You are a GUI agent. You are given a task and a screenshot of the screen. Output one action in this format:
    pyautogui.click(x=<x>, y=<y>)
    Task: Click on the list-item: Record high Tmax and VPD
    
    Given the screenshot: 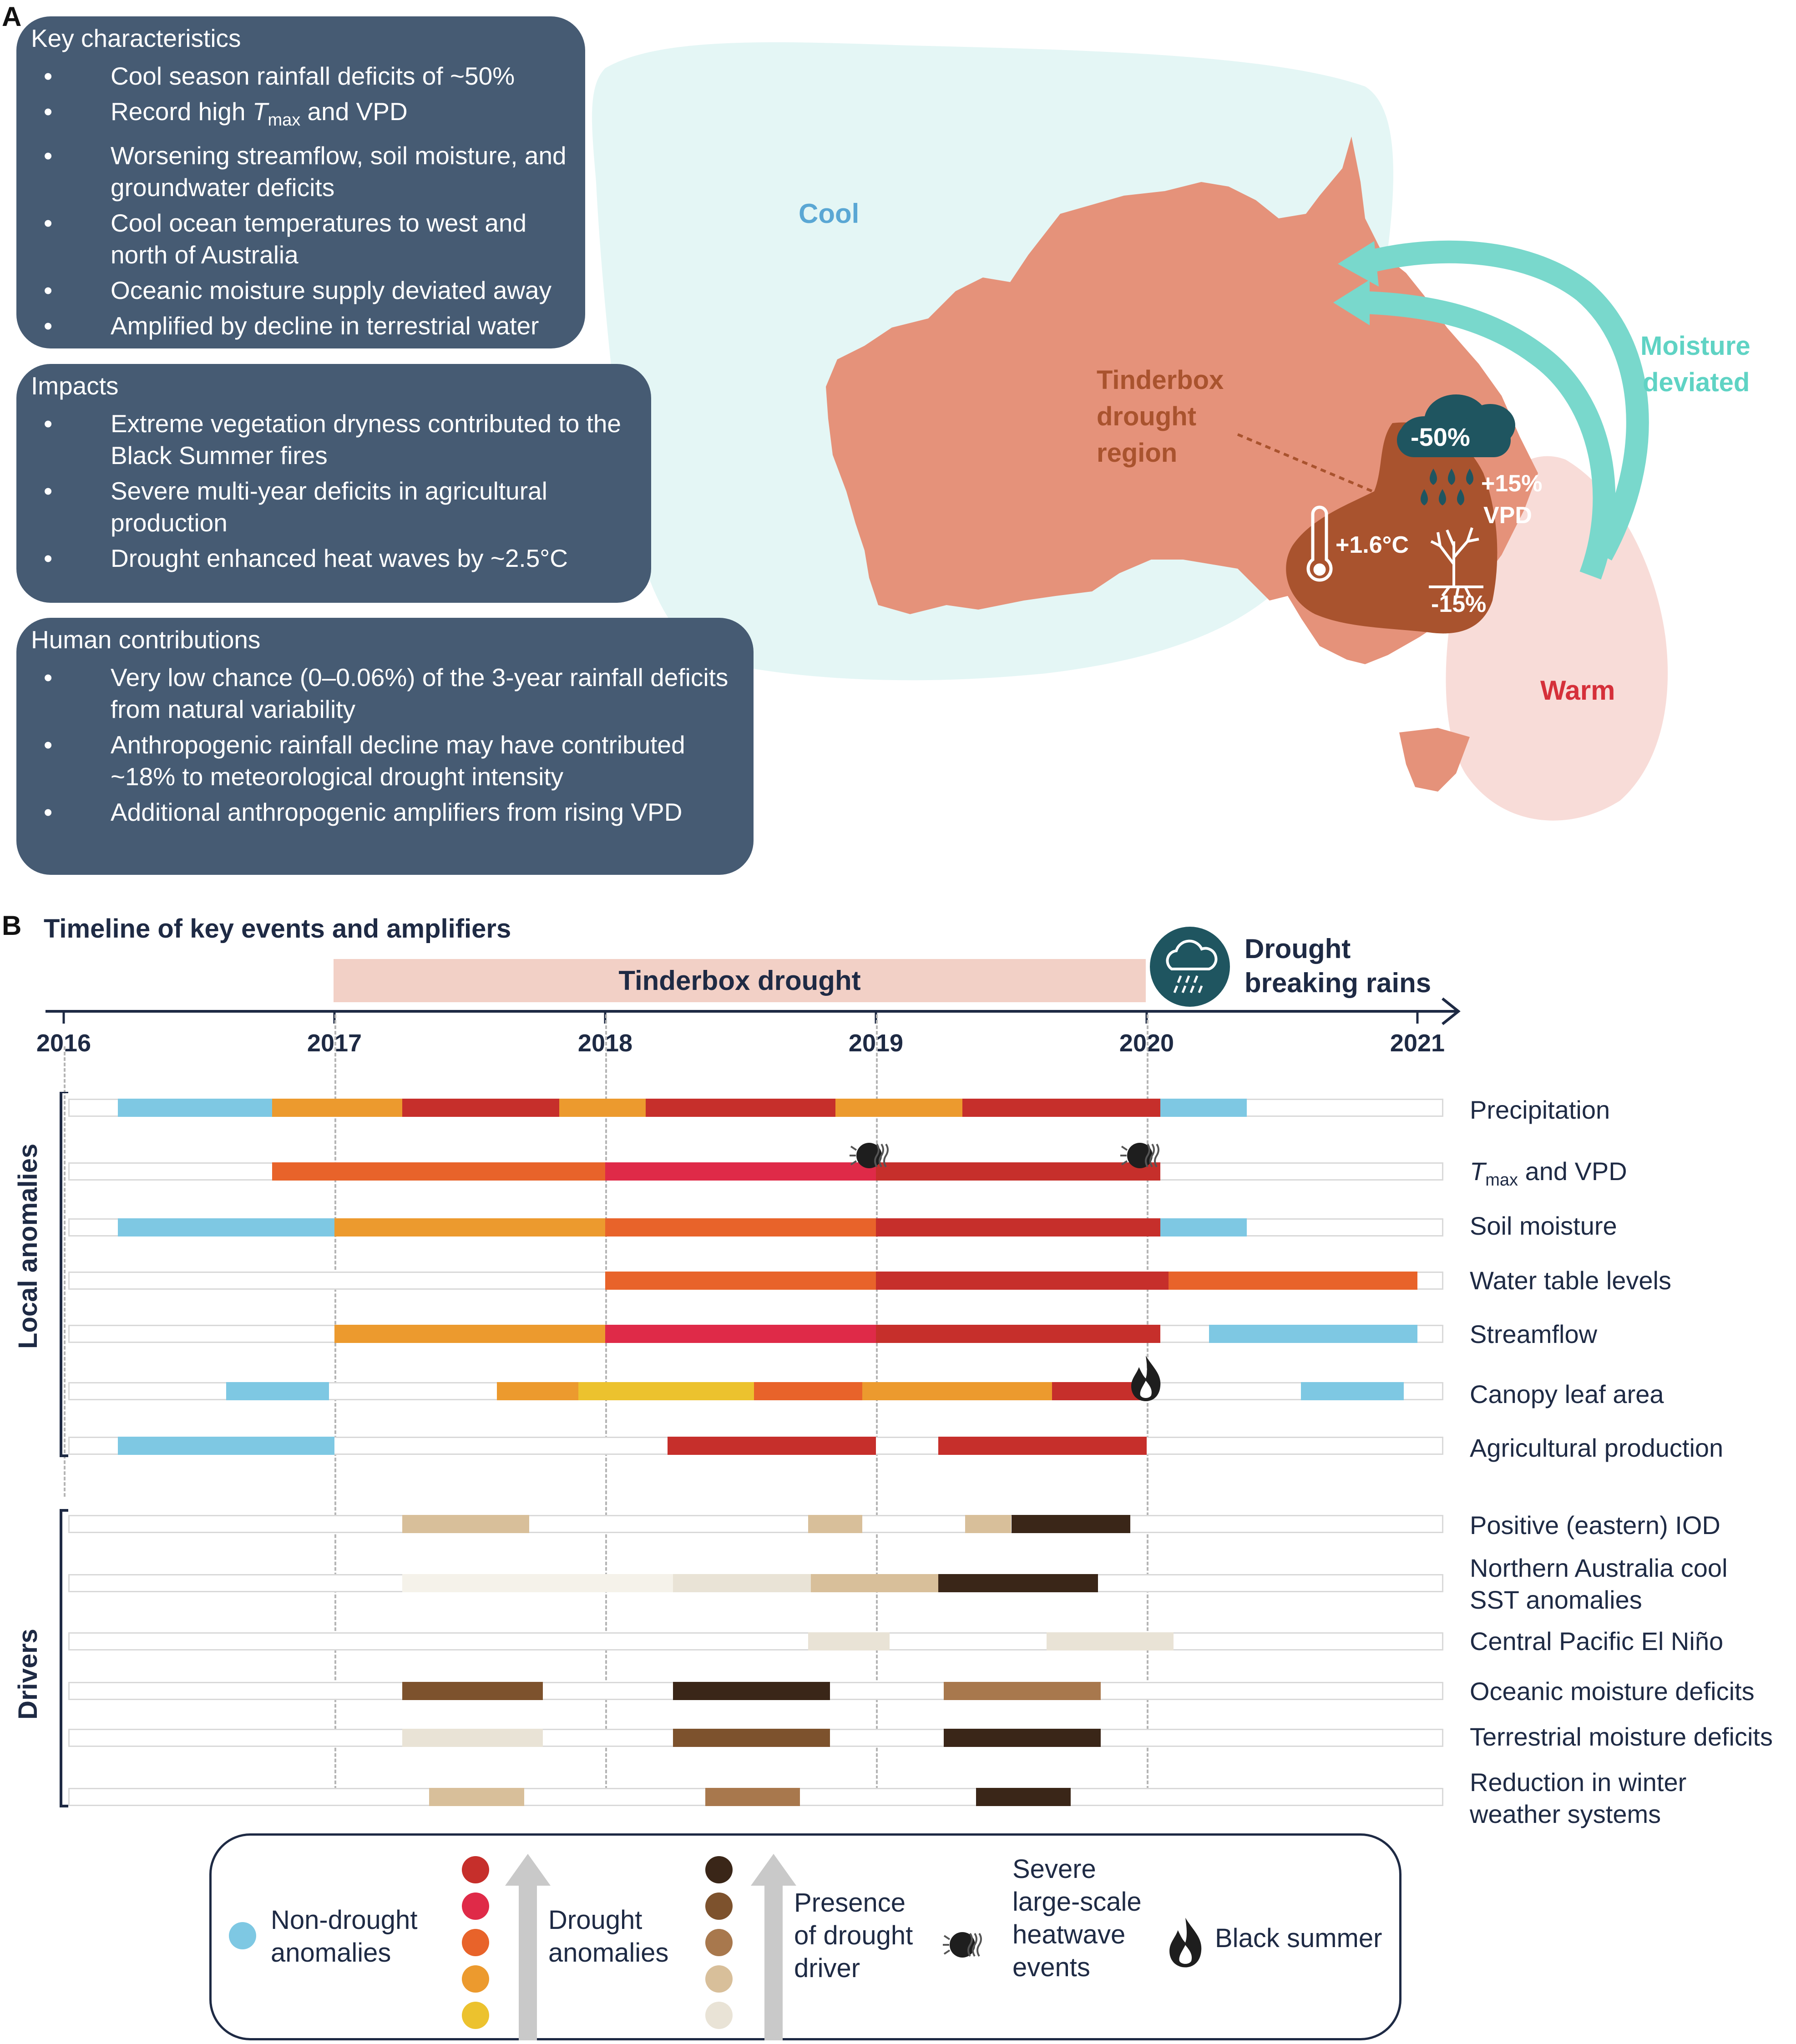 What is the action you would take?
    pyautogui.click(x=308, y=116)
    